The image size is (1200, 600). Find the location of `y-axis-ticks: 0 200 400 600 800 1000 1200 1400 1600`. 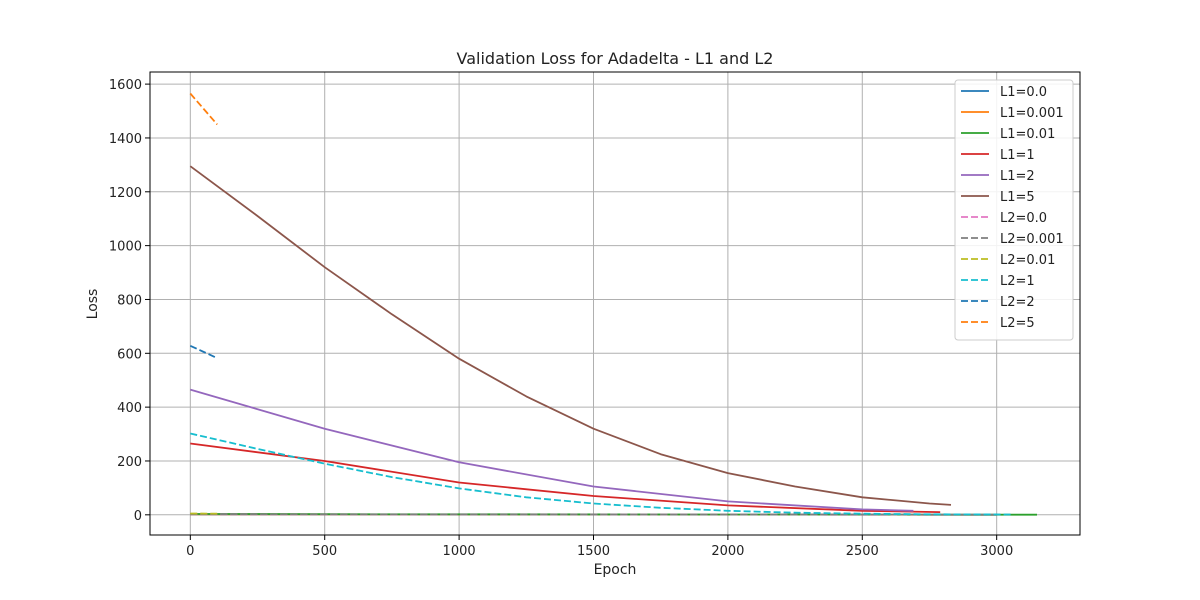

y-axis-ticks: 0 200 400 600 800 1000 1200 1400 1600 is located at coordinates (129, 301).